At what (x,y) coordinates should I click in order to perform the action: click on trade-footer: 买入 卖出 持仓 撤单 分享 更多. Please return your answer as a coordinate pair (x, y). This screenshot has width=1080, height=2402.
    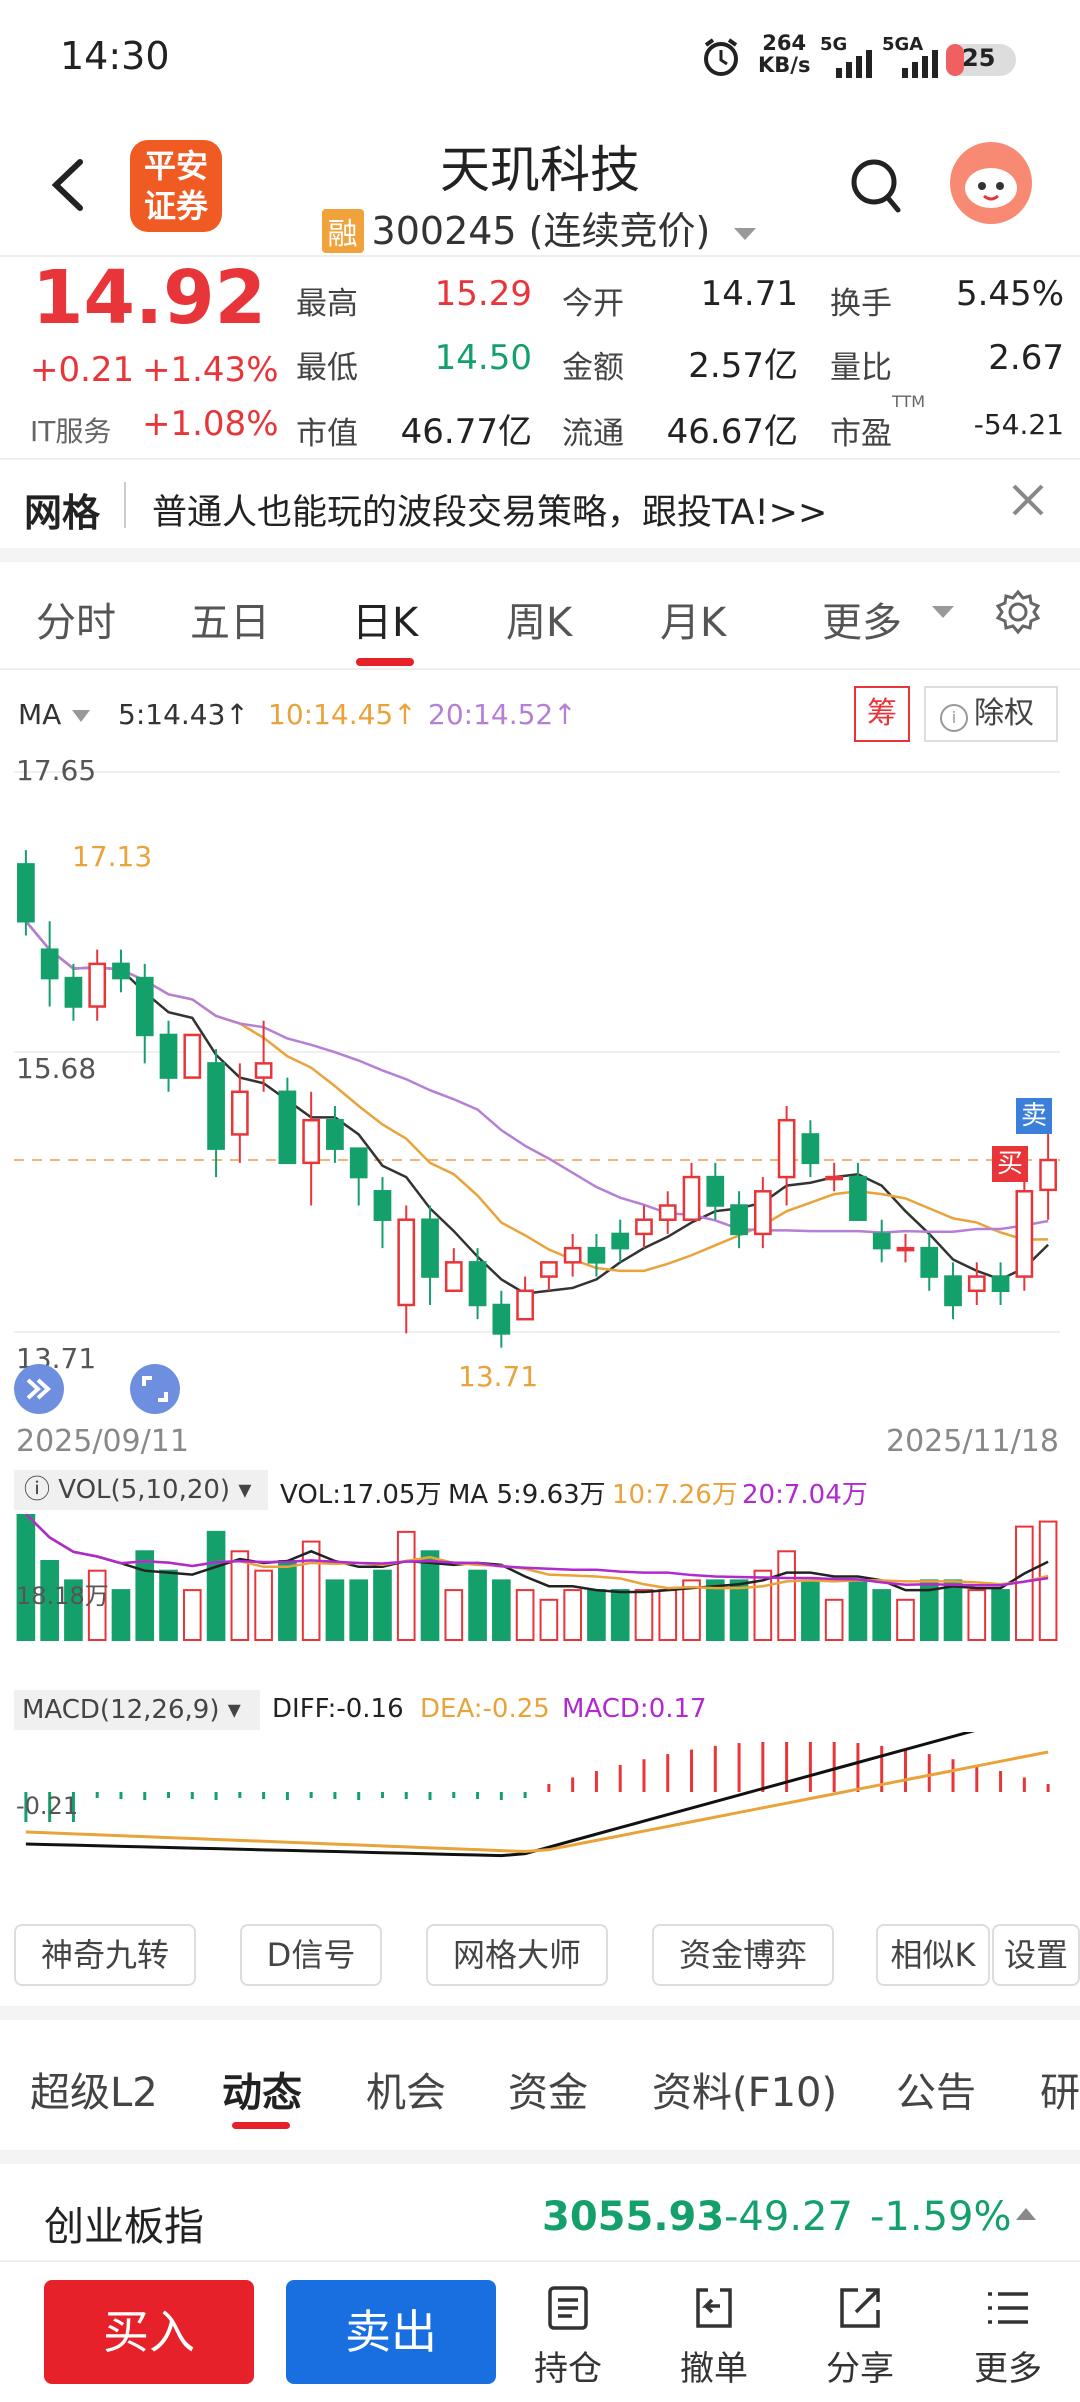
    Looking at the image, I should click on (540, 2331).